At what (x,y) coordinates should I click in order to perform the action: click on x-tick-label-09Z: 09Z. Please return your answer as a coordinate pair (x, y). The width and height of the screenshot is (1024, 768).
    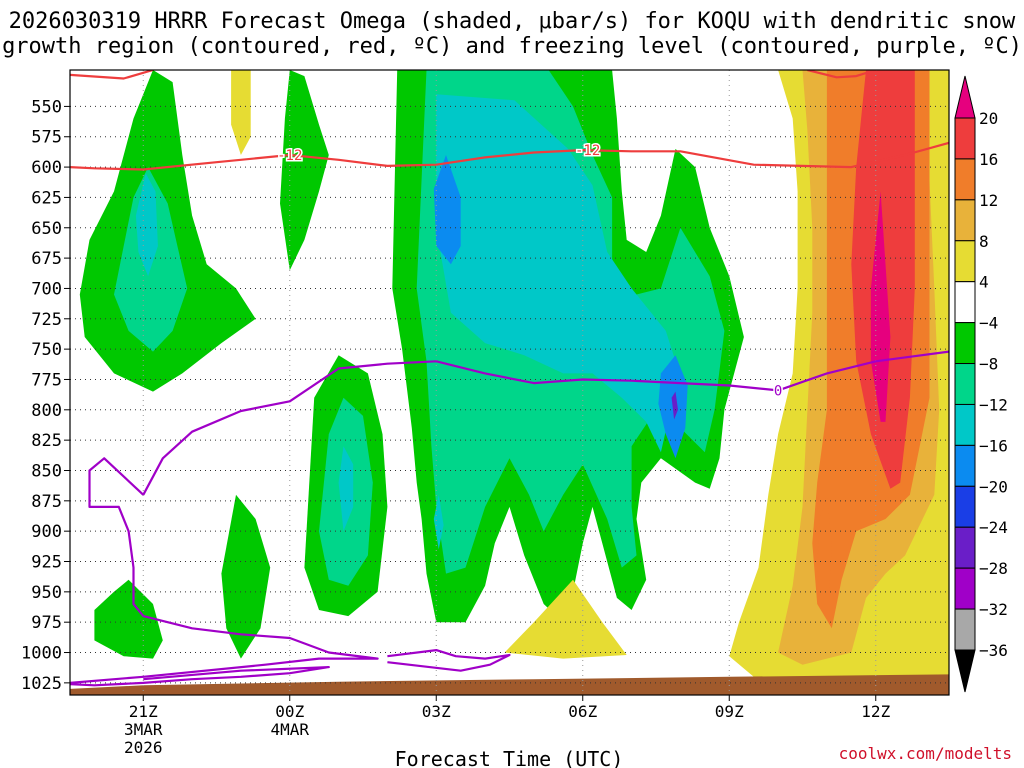
    Looking at the image, I should click on (729, 711).